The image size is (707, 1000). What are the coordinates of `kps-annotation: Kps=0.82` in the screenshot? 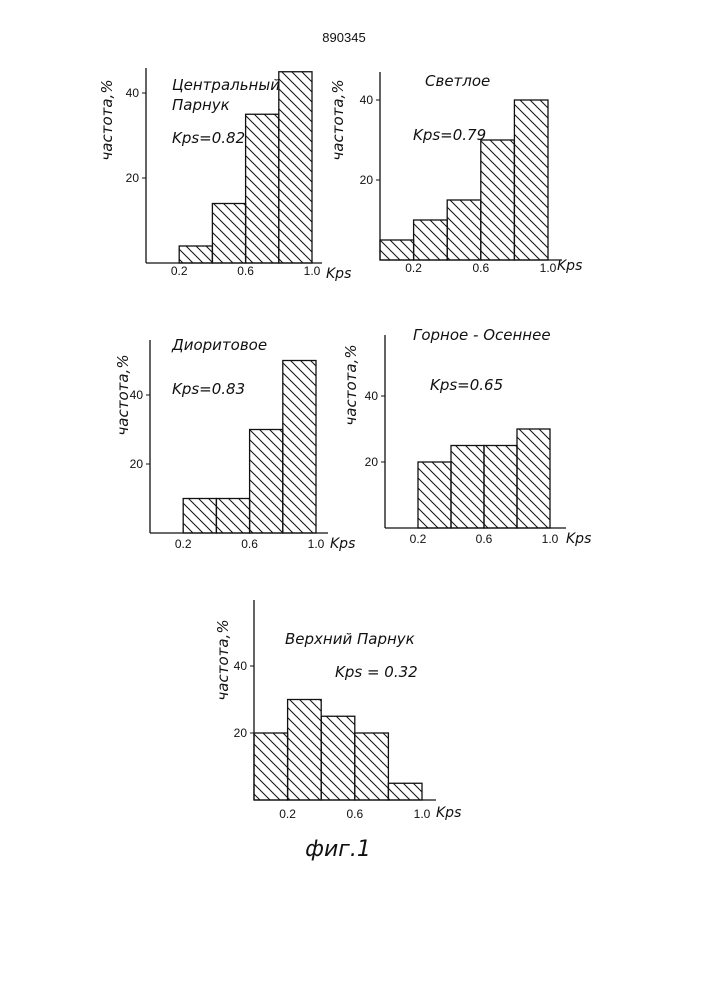 It's located at (208, 138).